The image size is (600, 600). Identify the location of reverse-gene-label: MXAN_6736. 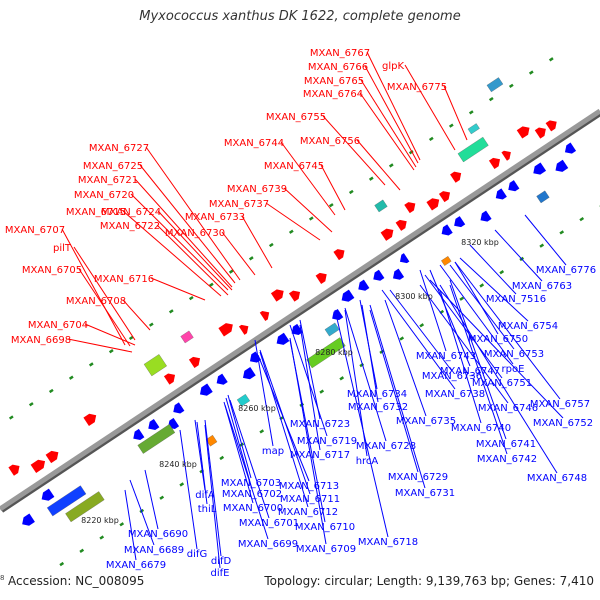
(452, 376).